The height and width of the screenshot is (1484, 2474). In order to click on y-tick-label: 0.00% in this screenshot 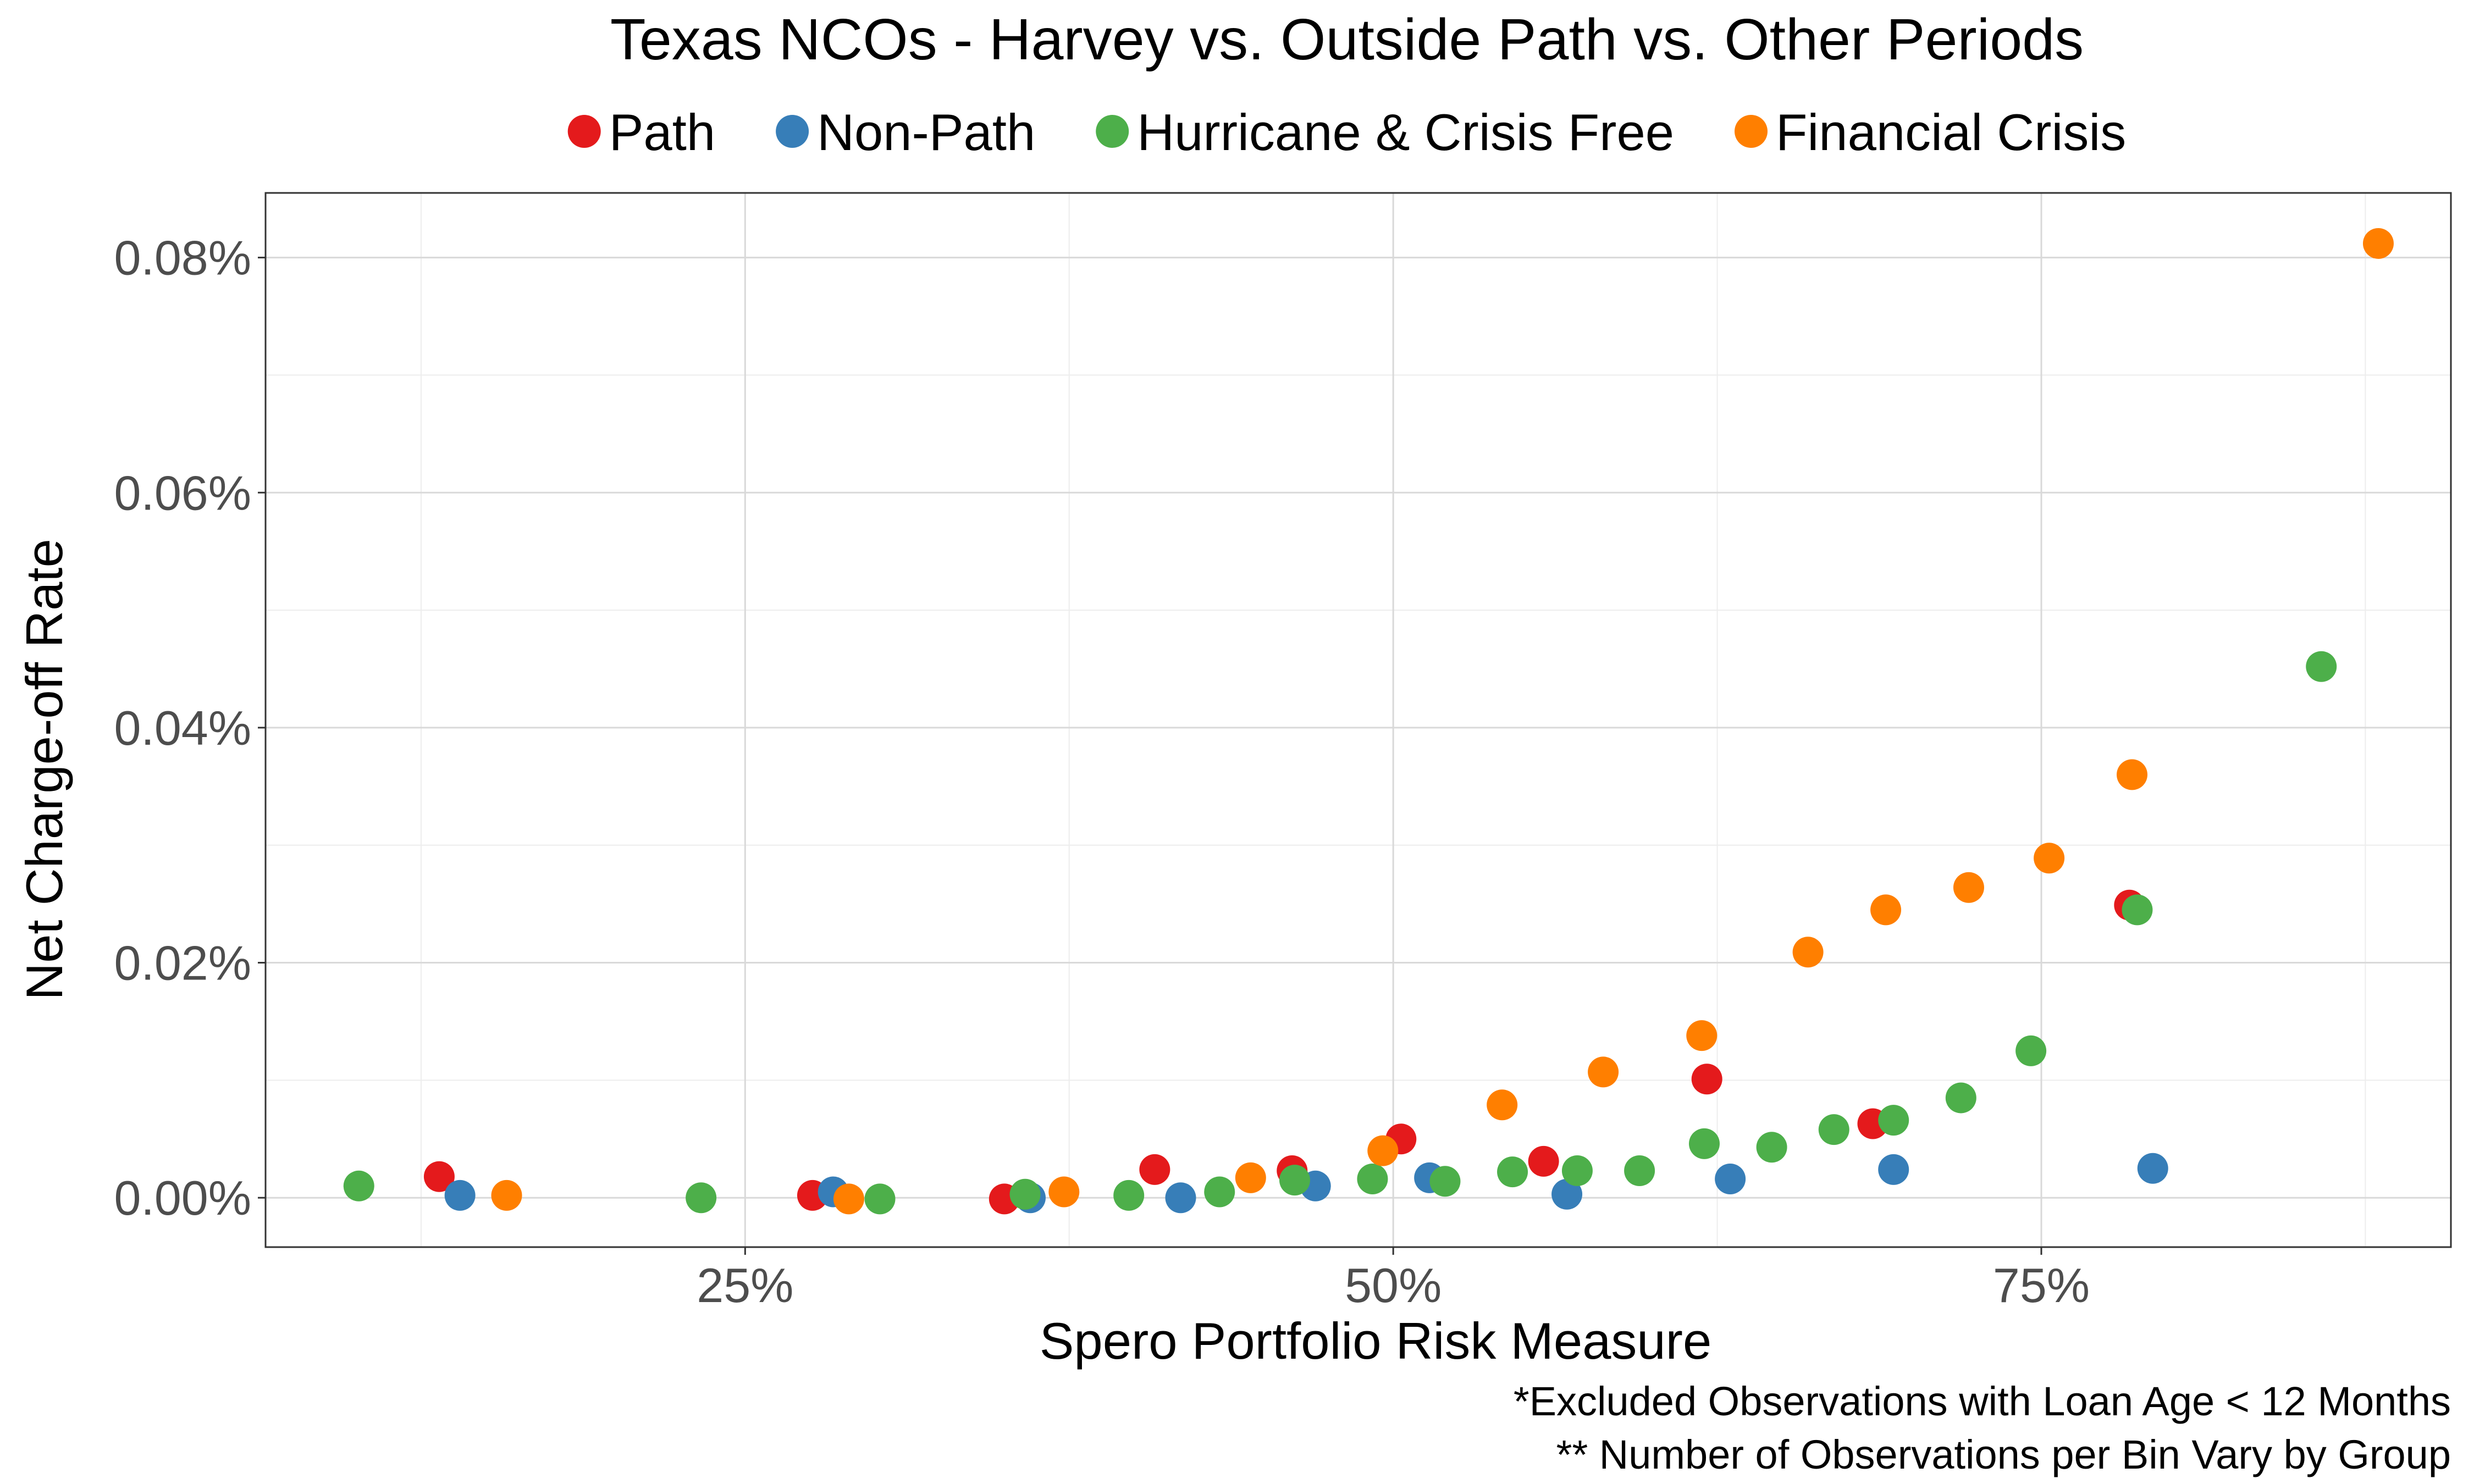, I will do `click(182, 1198)`.